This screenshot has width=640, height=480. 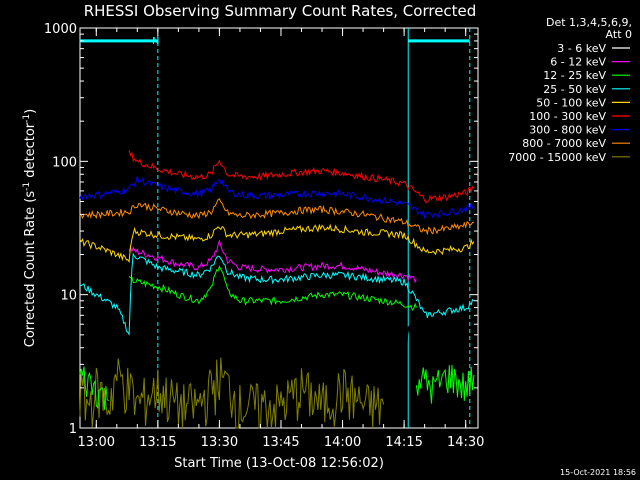 I want to click on x-tick-label-3: 13:45, so click(x=280, y=442).